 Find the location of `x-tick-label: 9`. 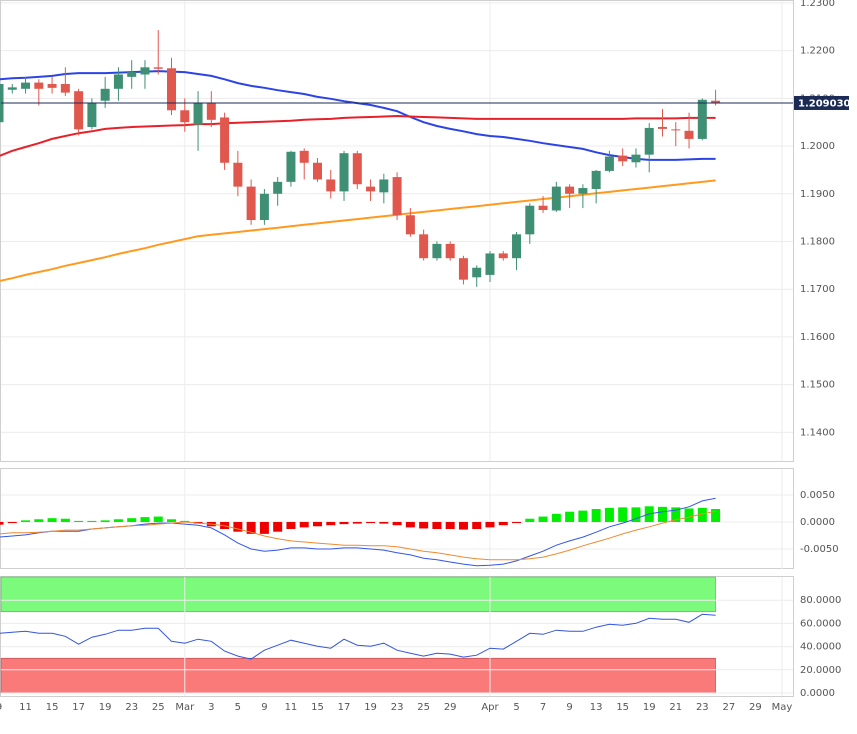

x-tick-label: 9 is located at coordinates (1, 707).